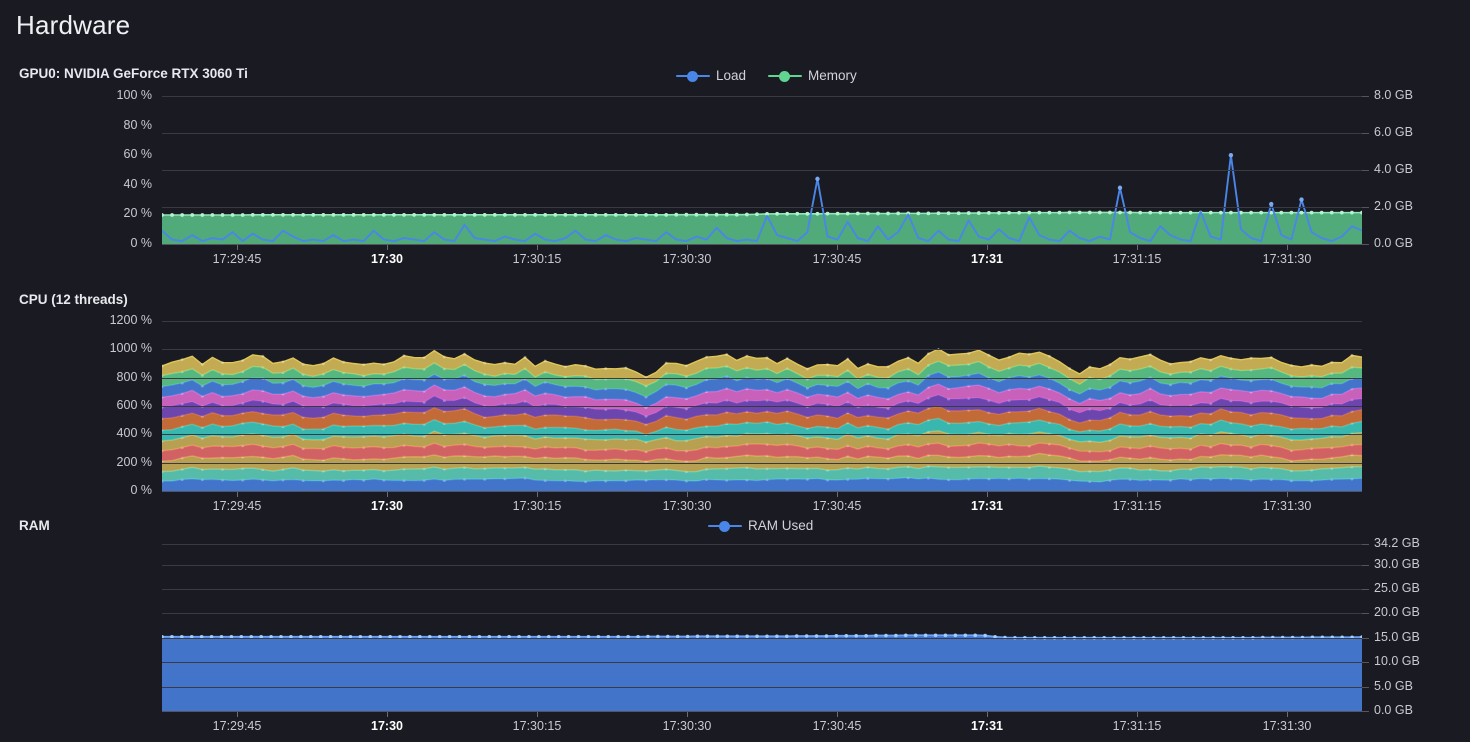 This screenshot has width=1470, height=742. I want to click on legend-label-memory: Memory, so click(832, 75).